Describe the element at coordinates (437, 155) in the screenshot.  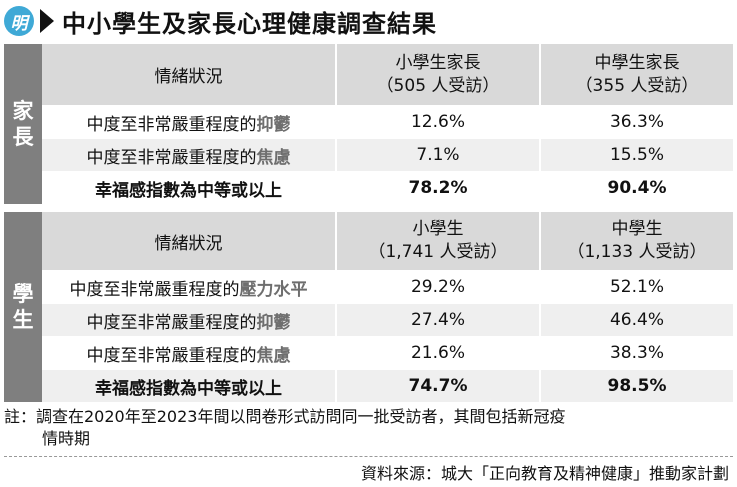
I see `row-value-a: 7.1%` at that location.